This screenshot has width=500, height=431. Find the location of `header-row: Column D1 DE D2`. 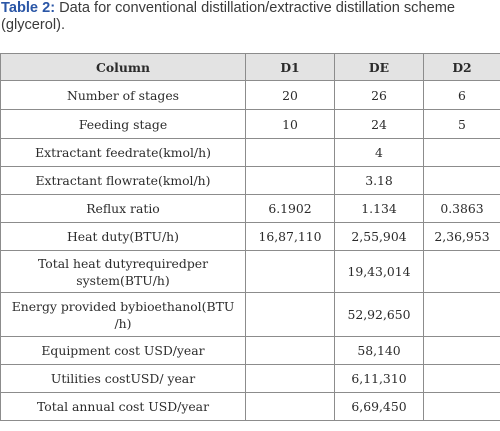

header-row: Column D1 DE D2 is located at coordinates (250, 67).